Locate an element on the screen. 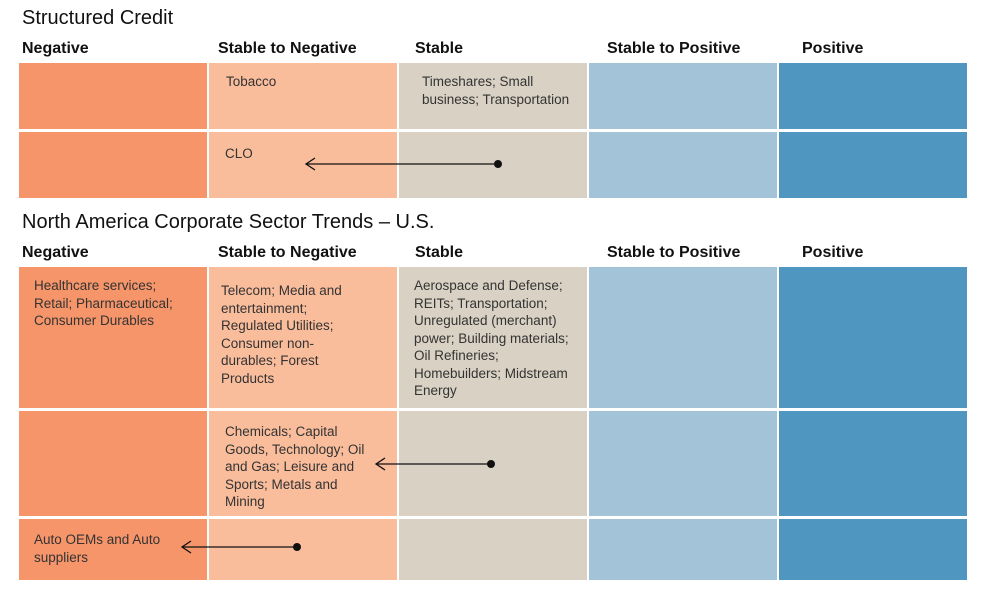 Image resolution: width=985 pixels, height=590 pixels. sc-row2-stable-cell is located at coordinates (493, 165).